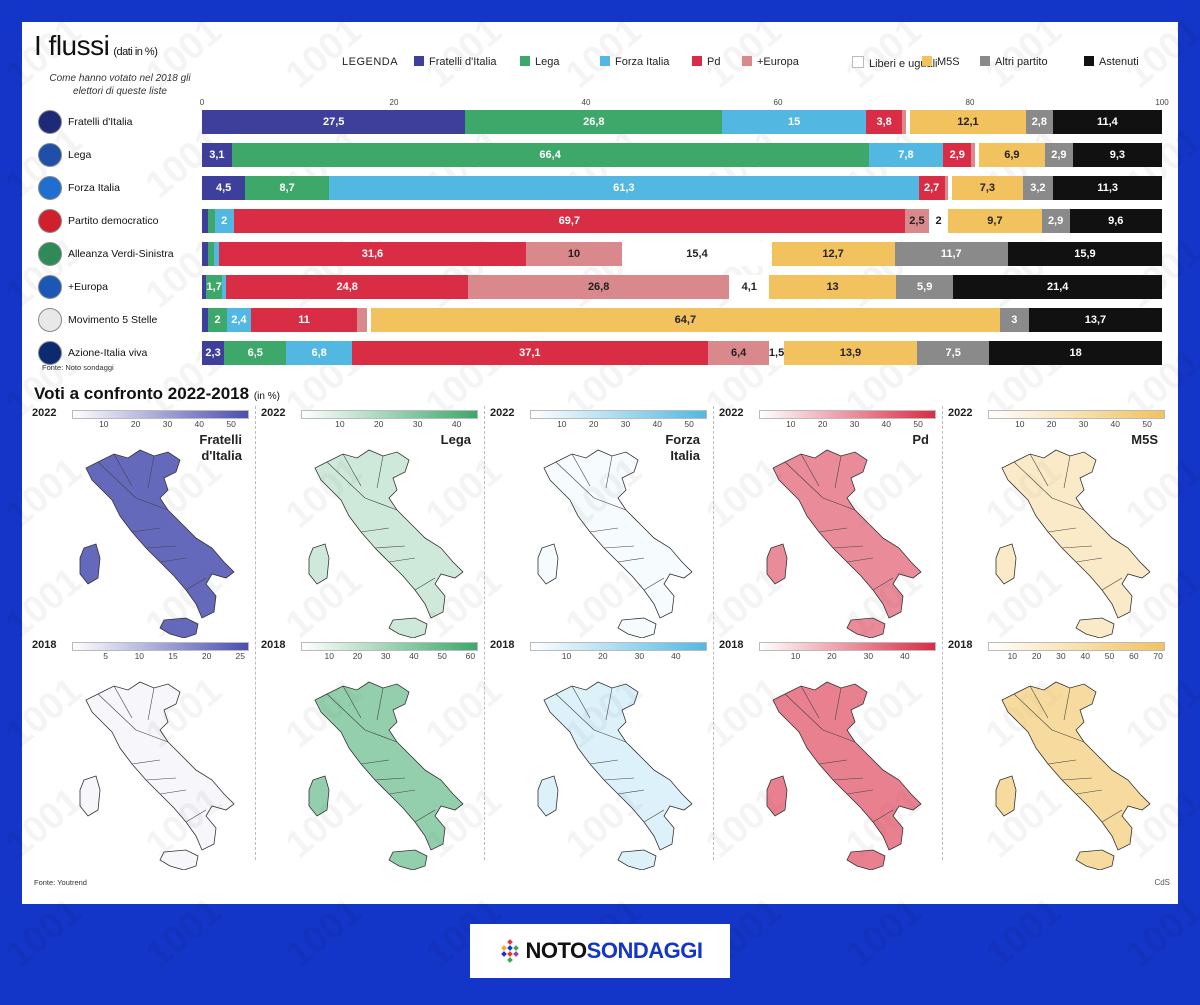  I want to click on party-row-label: Partito democratico, so click(98, 221).